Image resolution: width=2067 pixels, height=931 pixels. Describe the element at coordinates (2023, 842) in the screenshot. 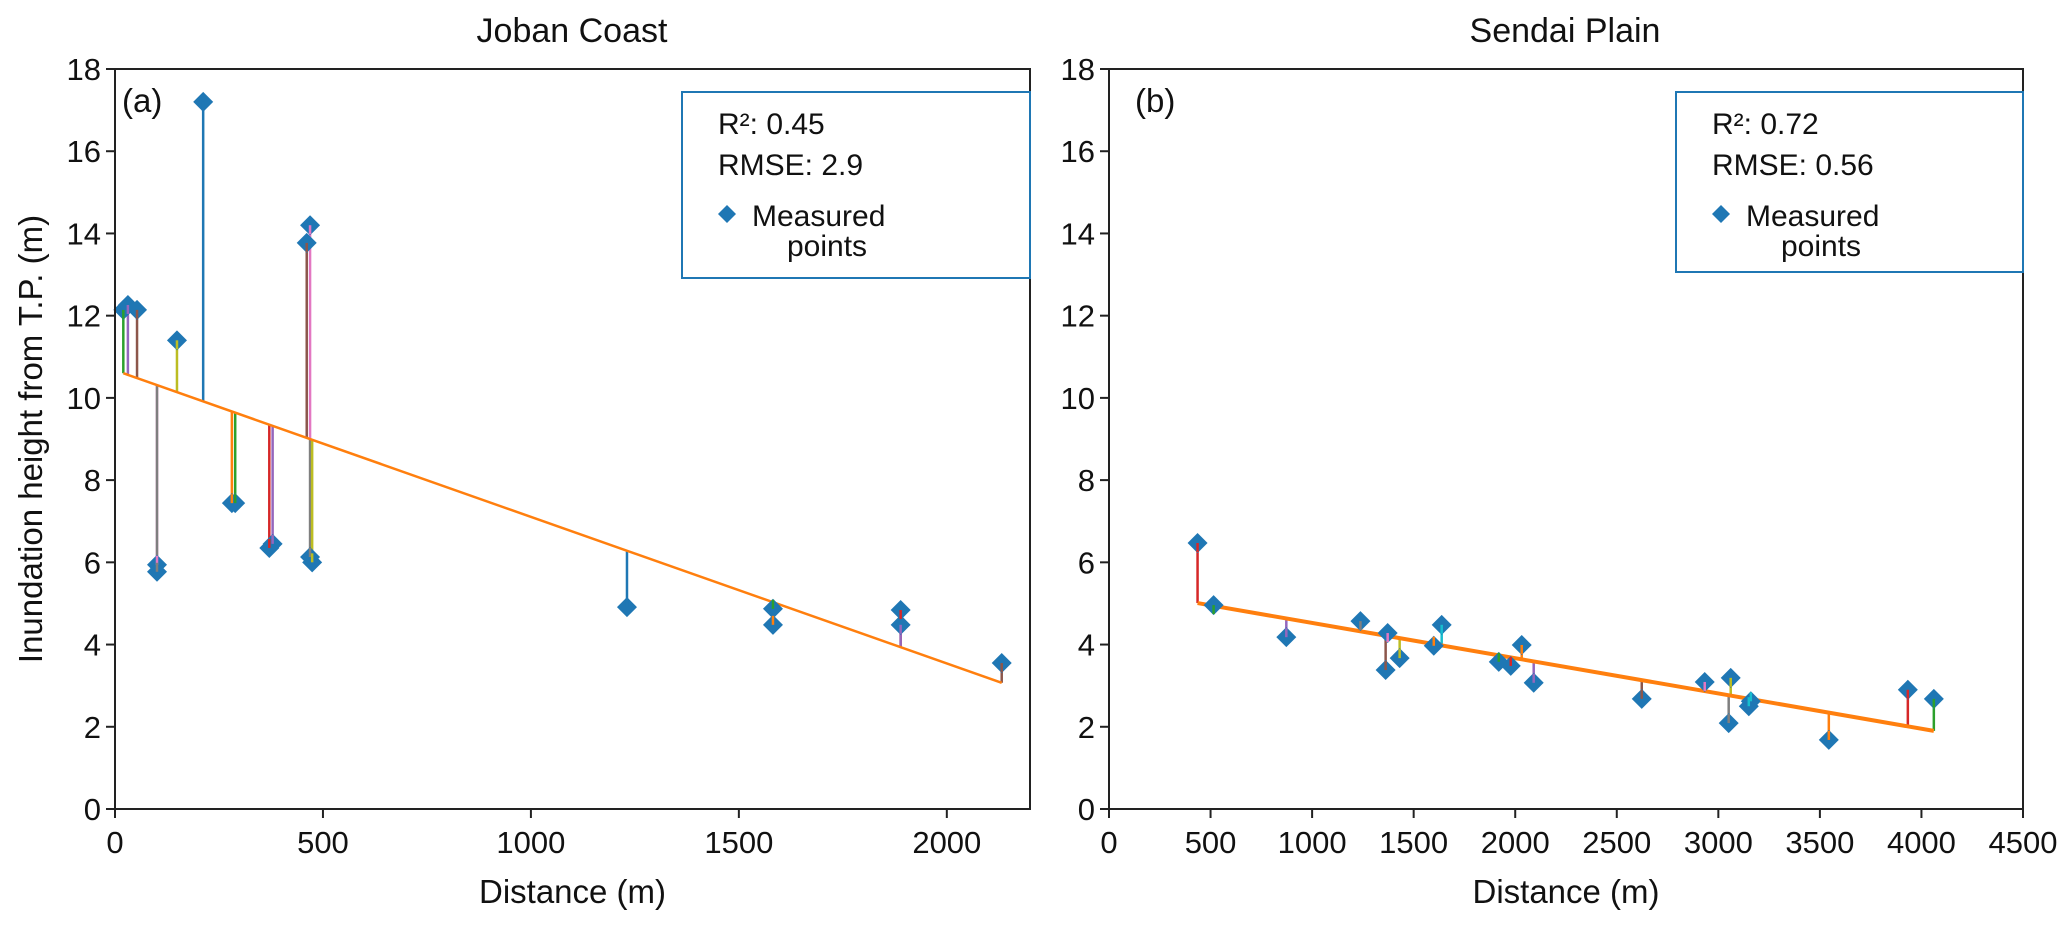

I see `x-tick-label: 4500` at that location.